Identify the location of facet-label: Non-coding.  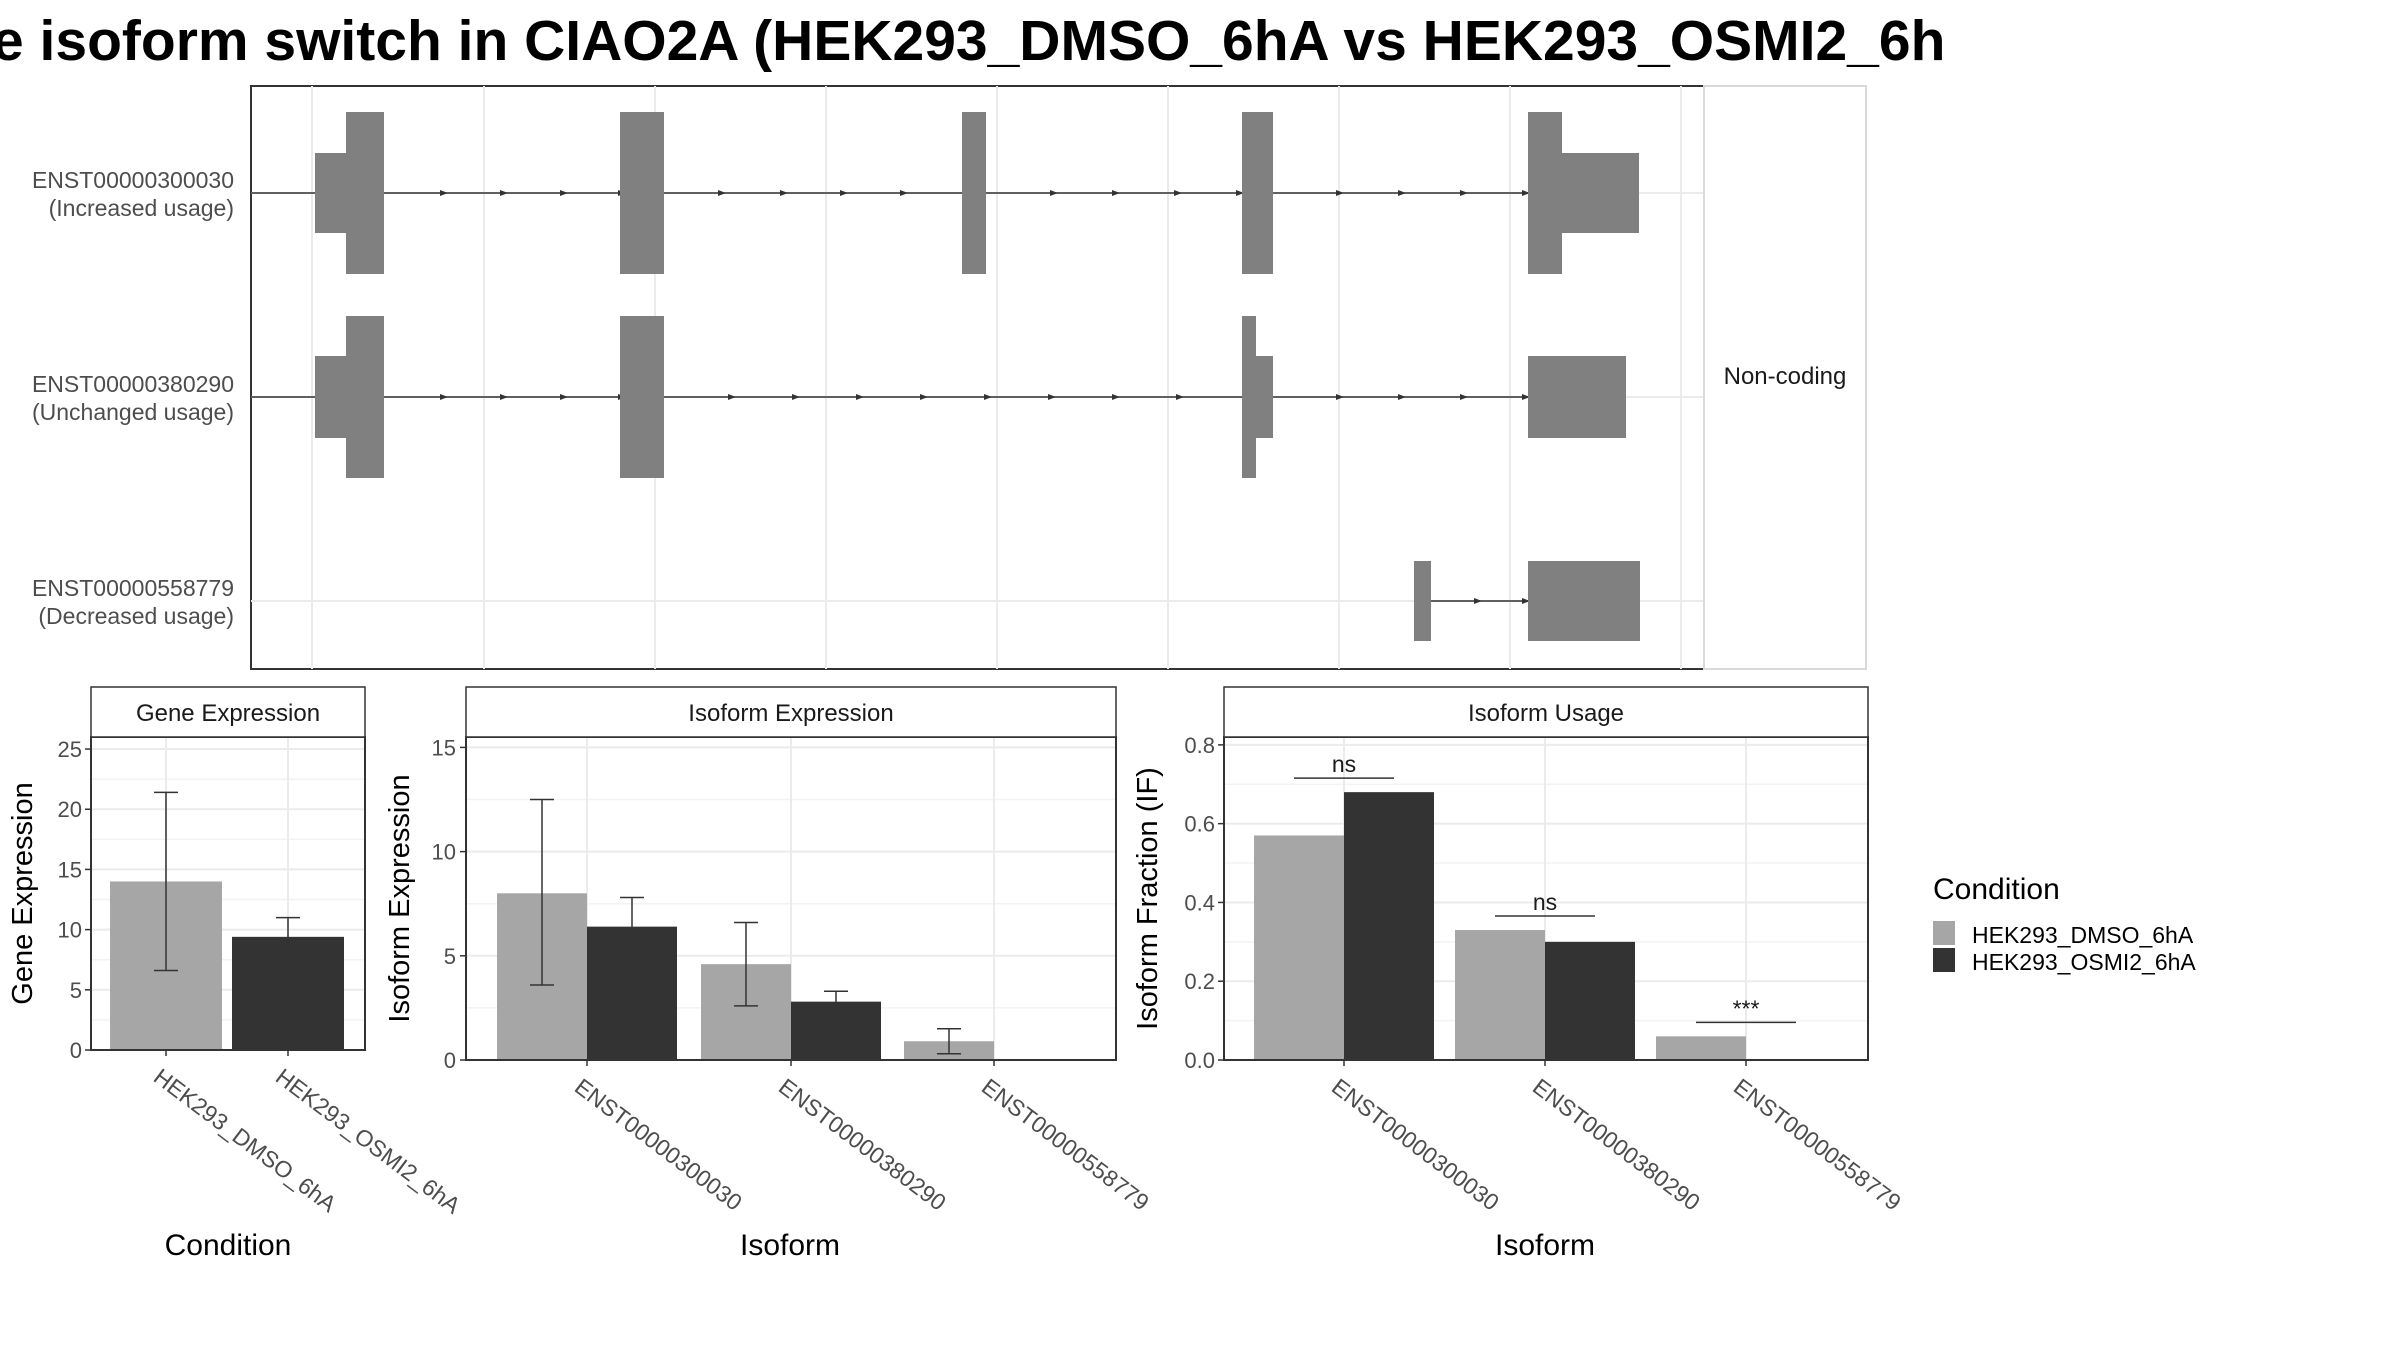
(1785, 376).